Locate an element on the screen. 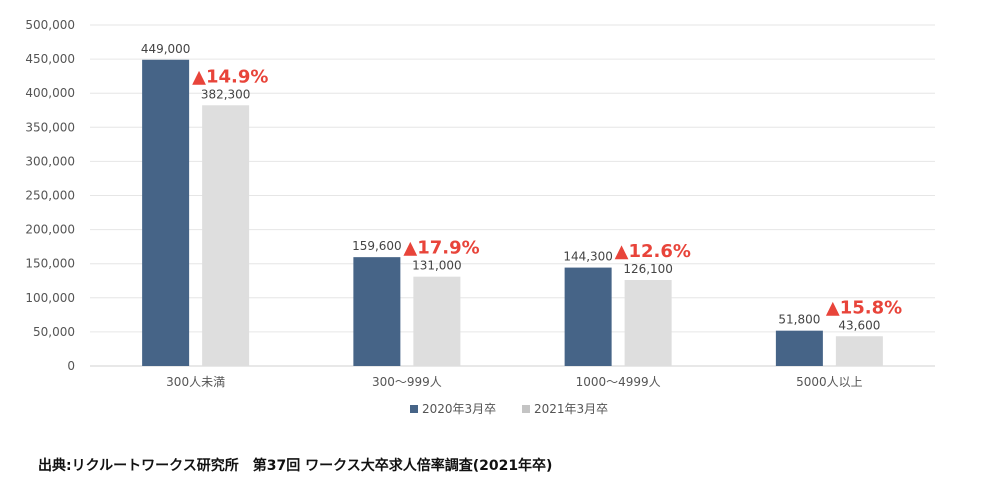 This screenshot has height=481, width=1000. y-tick-label: 300,000 is located at coordinates (50, 161).